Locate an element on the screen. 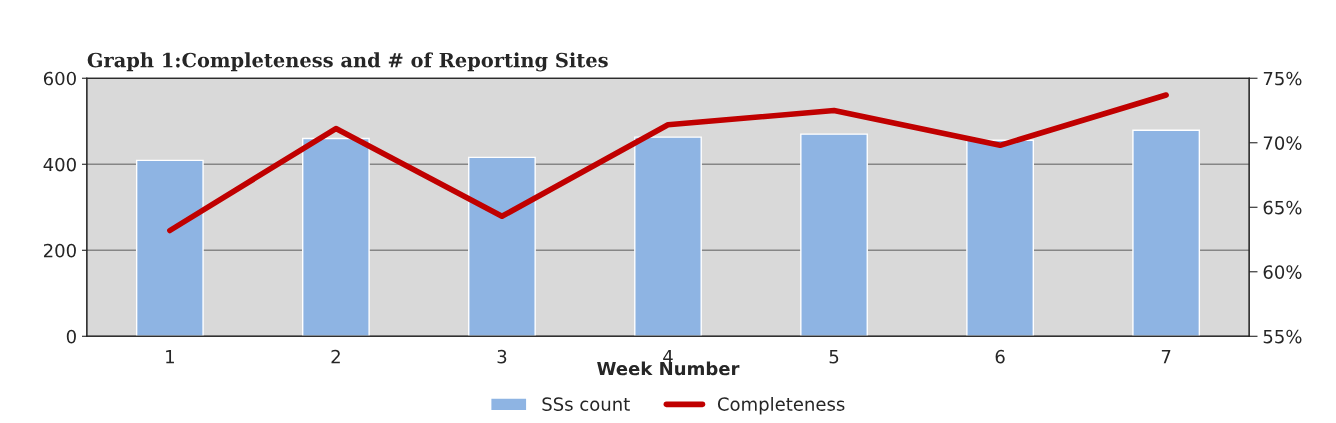 Image resolution: width=1336 pixels, height=423 pixels. y2-tick-label: 55% is located at coordinates (1282, 336).